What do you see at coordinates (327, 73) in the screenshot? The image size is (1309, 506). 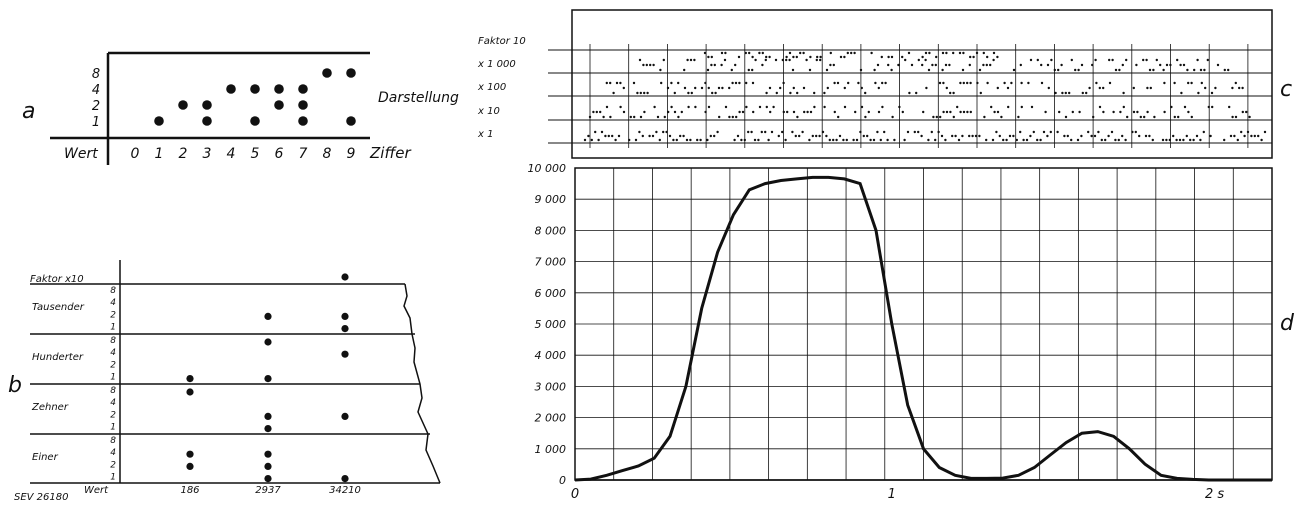 I see `panel-a-dot-digit-8-w8` at bounding box center [327, 73].